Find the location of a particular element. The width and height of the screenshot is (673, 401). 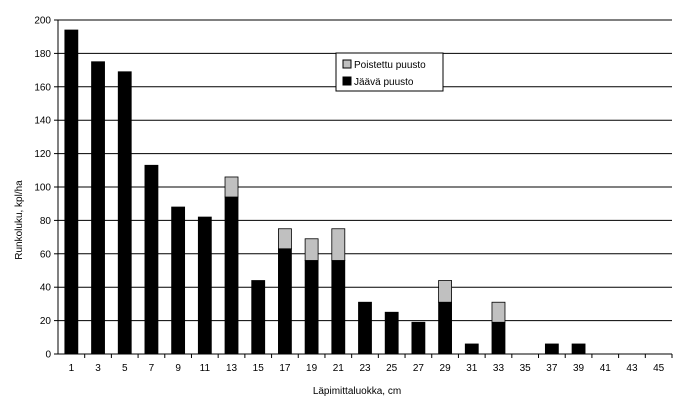

y-tick-label: 200 is located at coordinates (42, 21).